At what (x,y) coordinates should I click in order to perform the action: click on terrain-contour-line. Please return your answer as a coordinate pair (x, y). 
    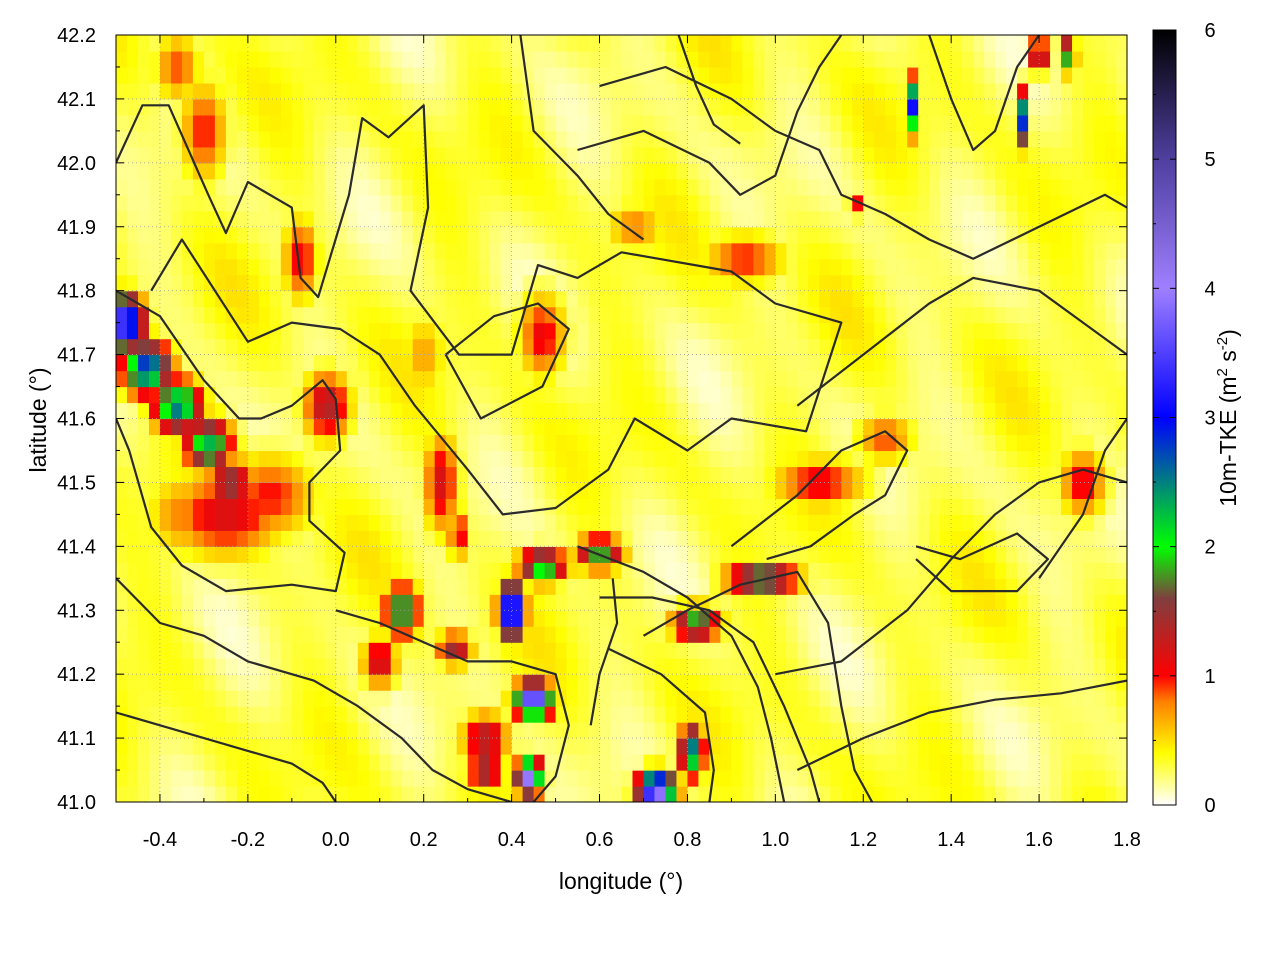
    Looking at the image, I should click on (710, 699).